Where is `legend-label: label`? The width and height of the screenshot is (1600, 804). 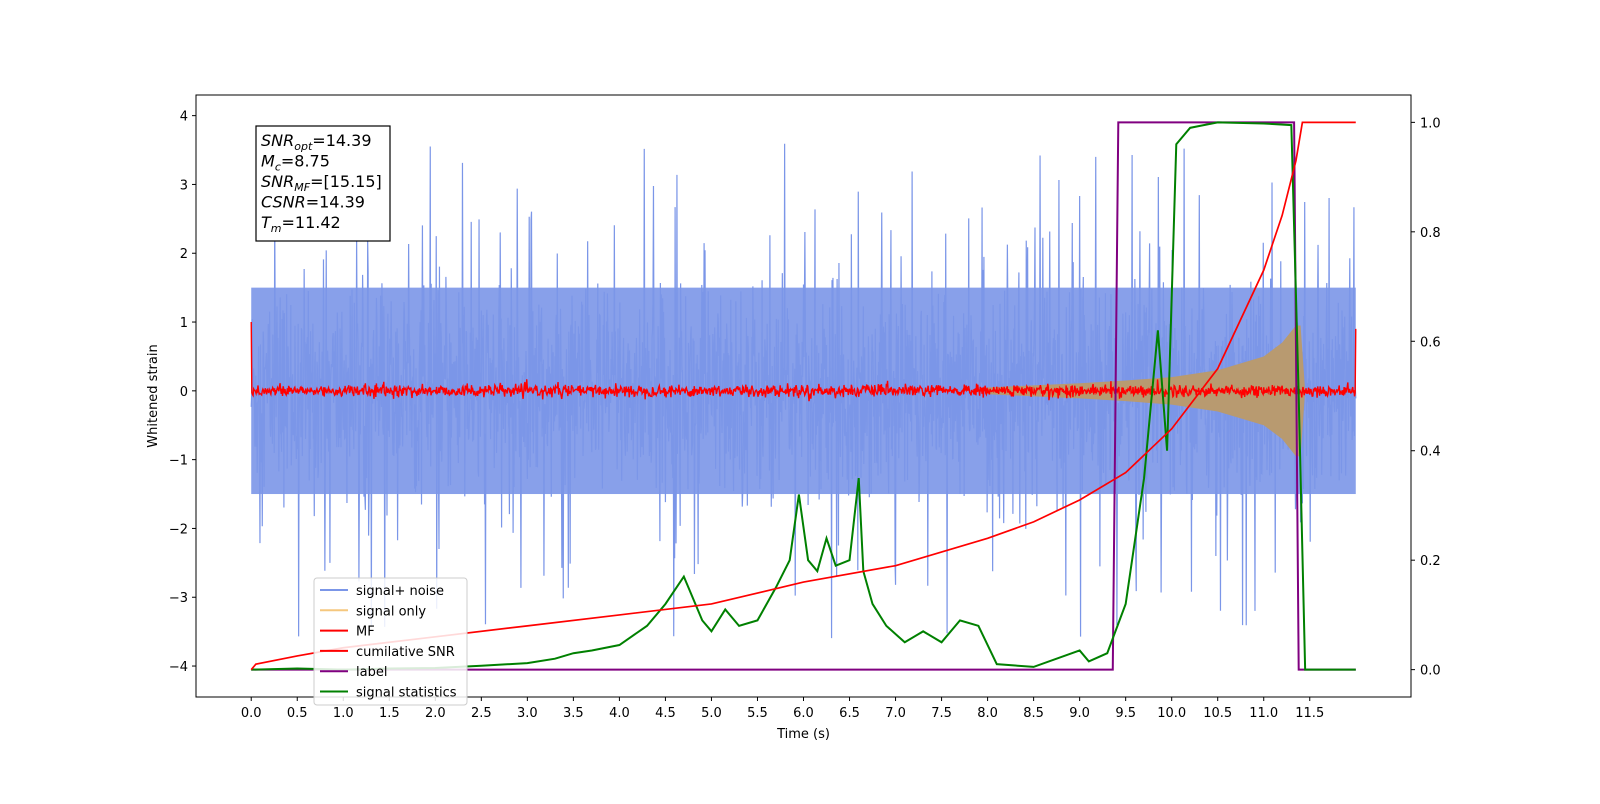 legend-label: label is located at coordinates (371, 672).